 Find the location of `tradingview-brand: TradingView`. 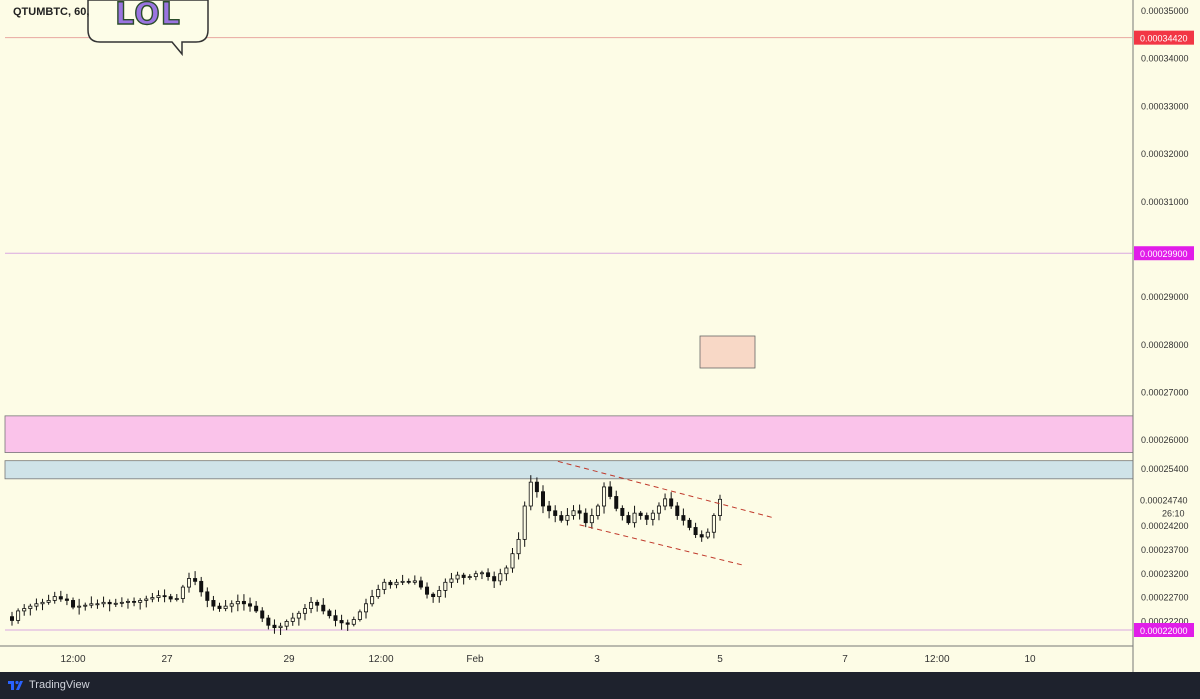

tradingview-brand: TradingView is located at coordinates (49, 685).